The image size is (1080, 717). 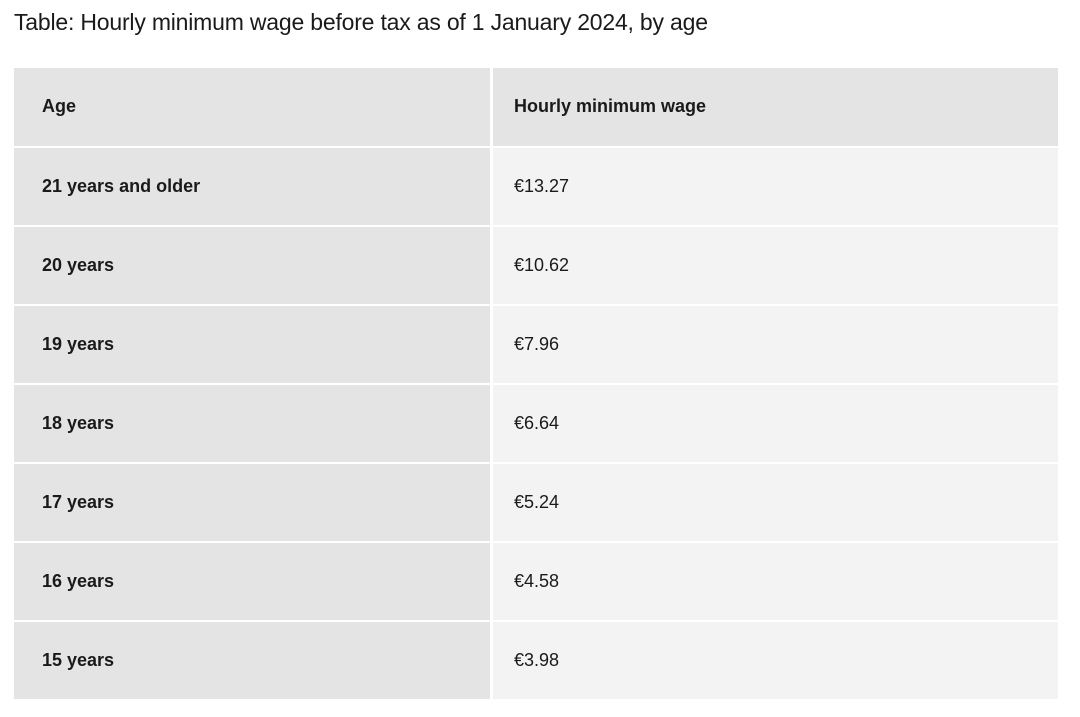 What do you see at coordinates (252, 186) in the screenshot?
I see `age-cell: 21 years and older` at bounding box center [252, 186].